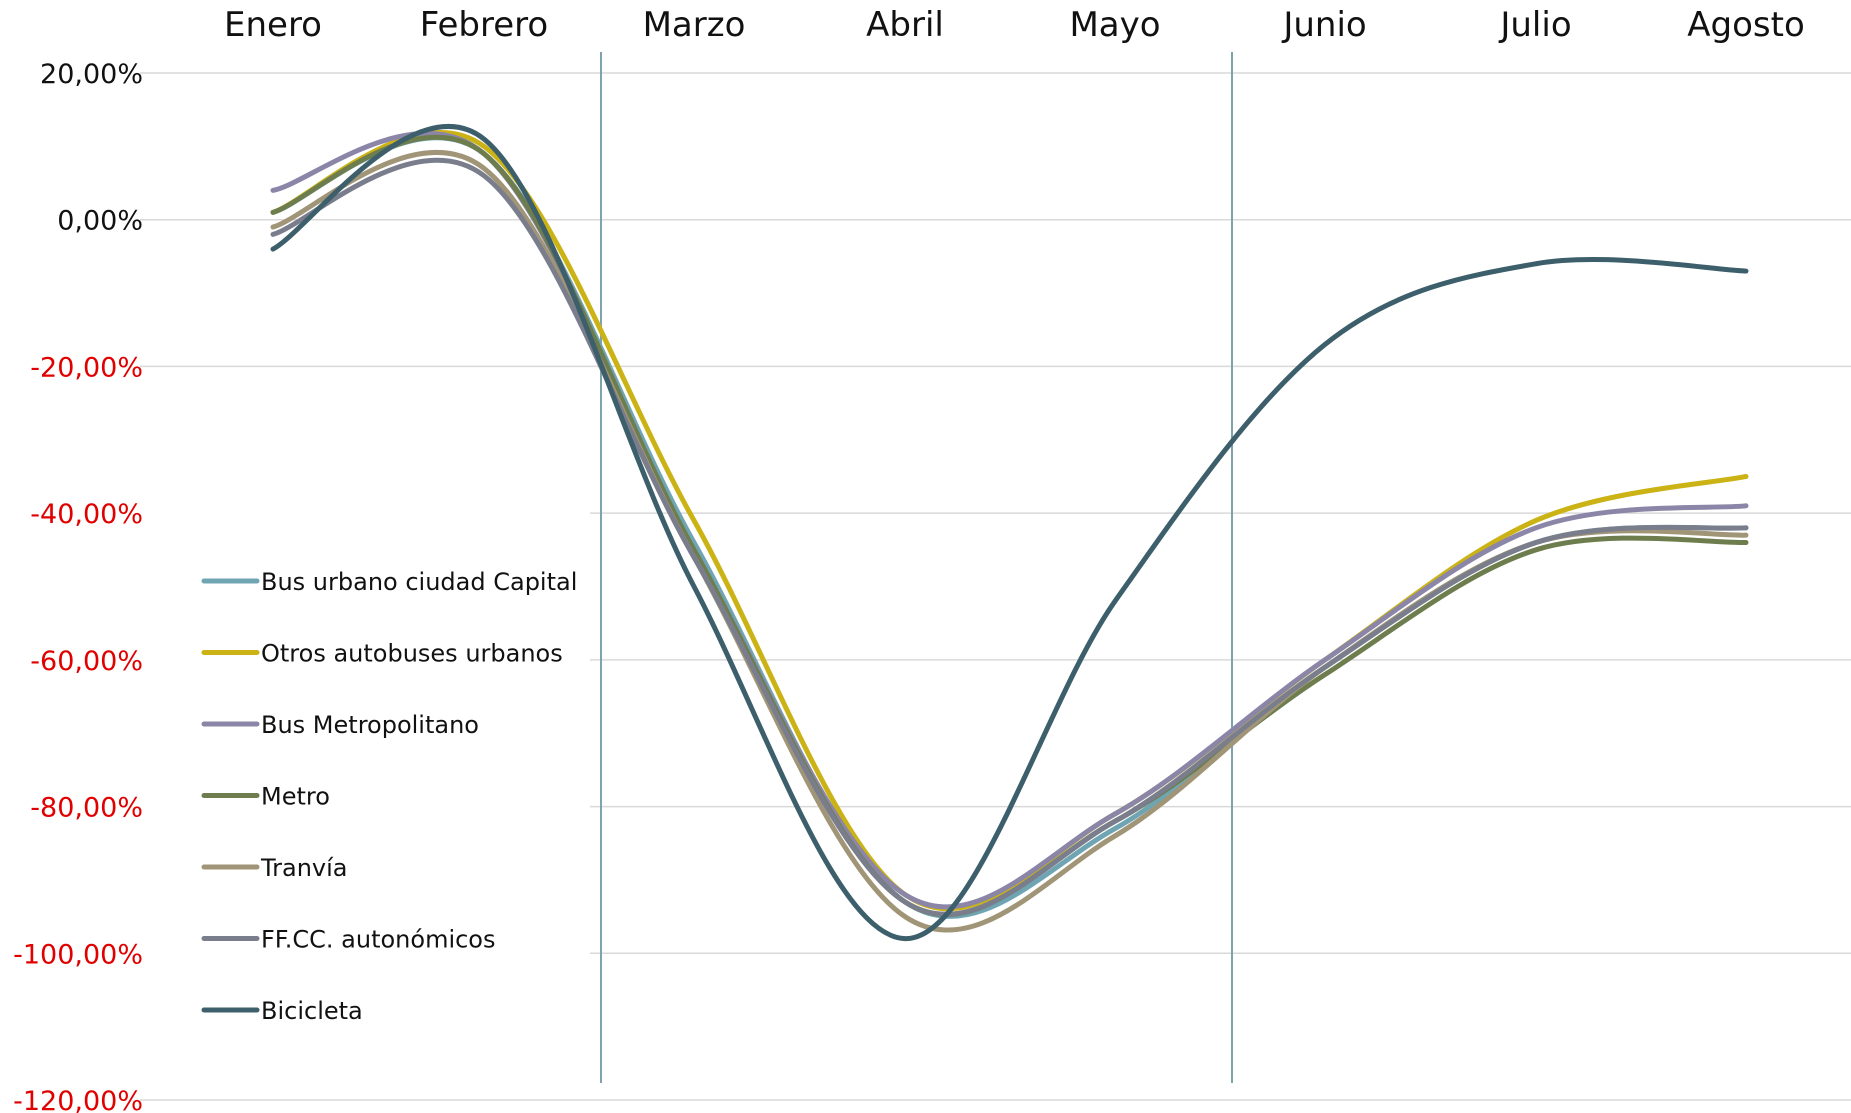  What do you see at coordinates (295, 797) in the screenshot?
I see `legend-label: Metro` at bounding box center [295, 797].